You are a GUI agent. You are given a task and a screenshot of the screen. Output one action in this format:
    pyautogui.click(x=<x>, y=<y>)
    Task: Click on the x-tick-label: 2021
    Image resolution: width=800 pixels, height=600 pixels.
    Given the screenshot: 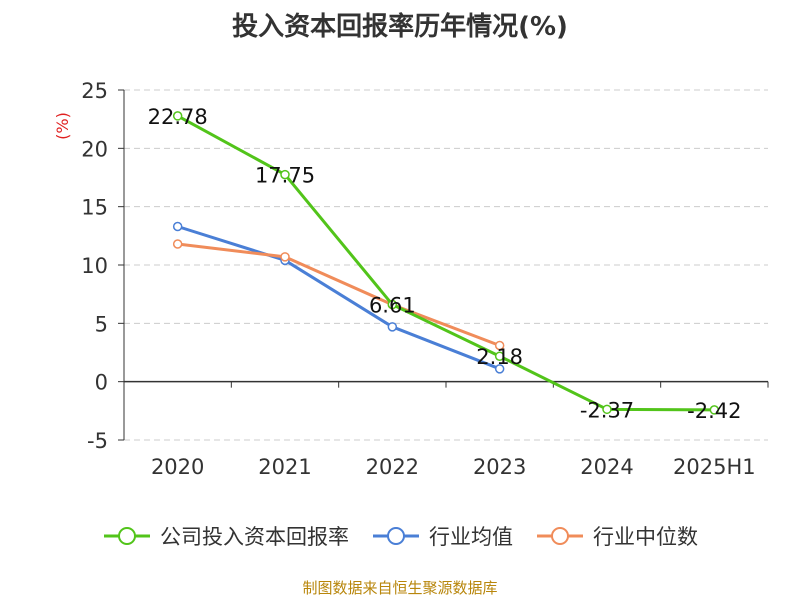 What is the action you would take?
    pyautogui.click(x=284, y=467)
    